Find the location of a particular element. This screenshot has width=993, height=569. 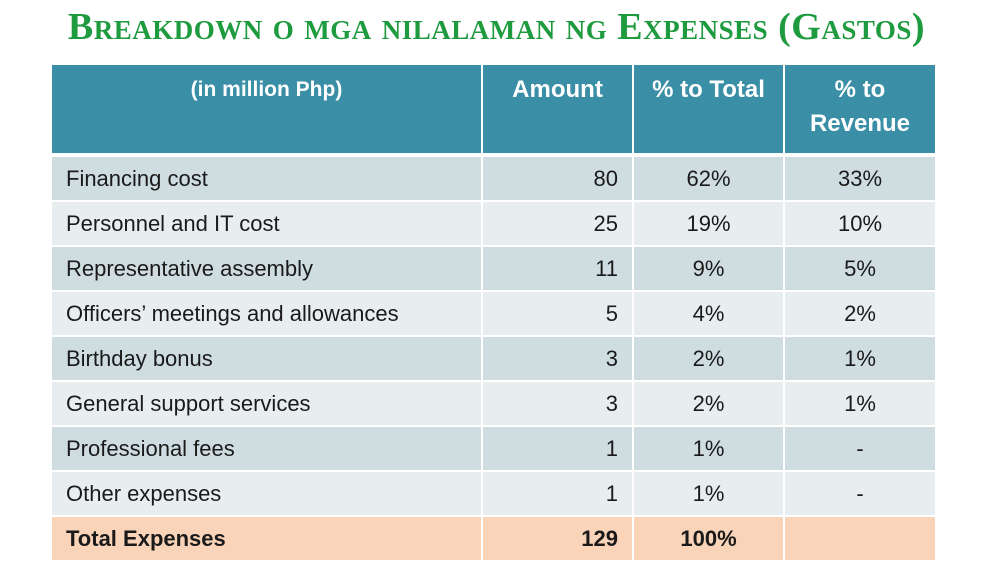

table-row: Financing cost 80 62% 33% is located at coordinates (493, 178).